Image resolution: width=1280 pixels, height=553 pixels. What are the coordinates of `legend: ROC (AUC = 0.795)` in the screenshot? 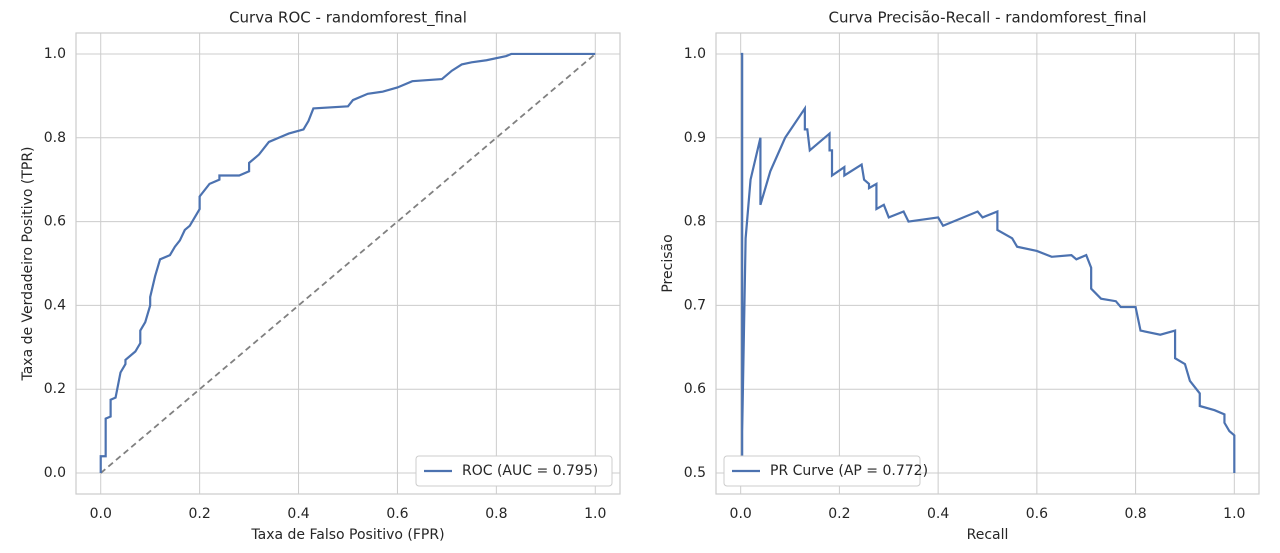 It's located at (514, 471).